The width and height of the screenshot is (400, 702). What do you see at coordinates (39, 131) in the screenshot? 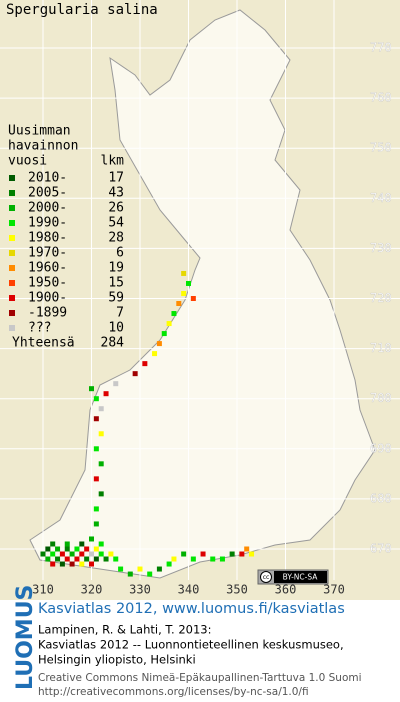
I see `legend-header: Uusimman` at bounding box center [39, 131].